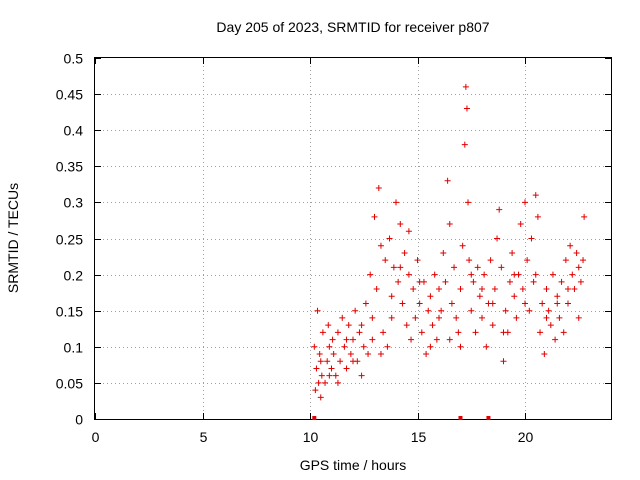  I want to click on x-tick-label: 15, so click(419, 437).